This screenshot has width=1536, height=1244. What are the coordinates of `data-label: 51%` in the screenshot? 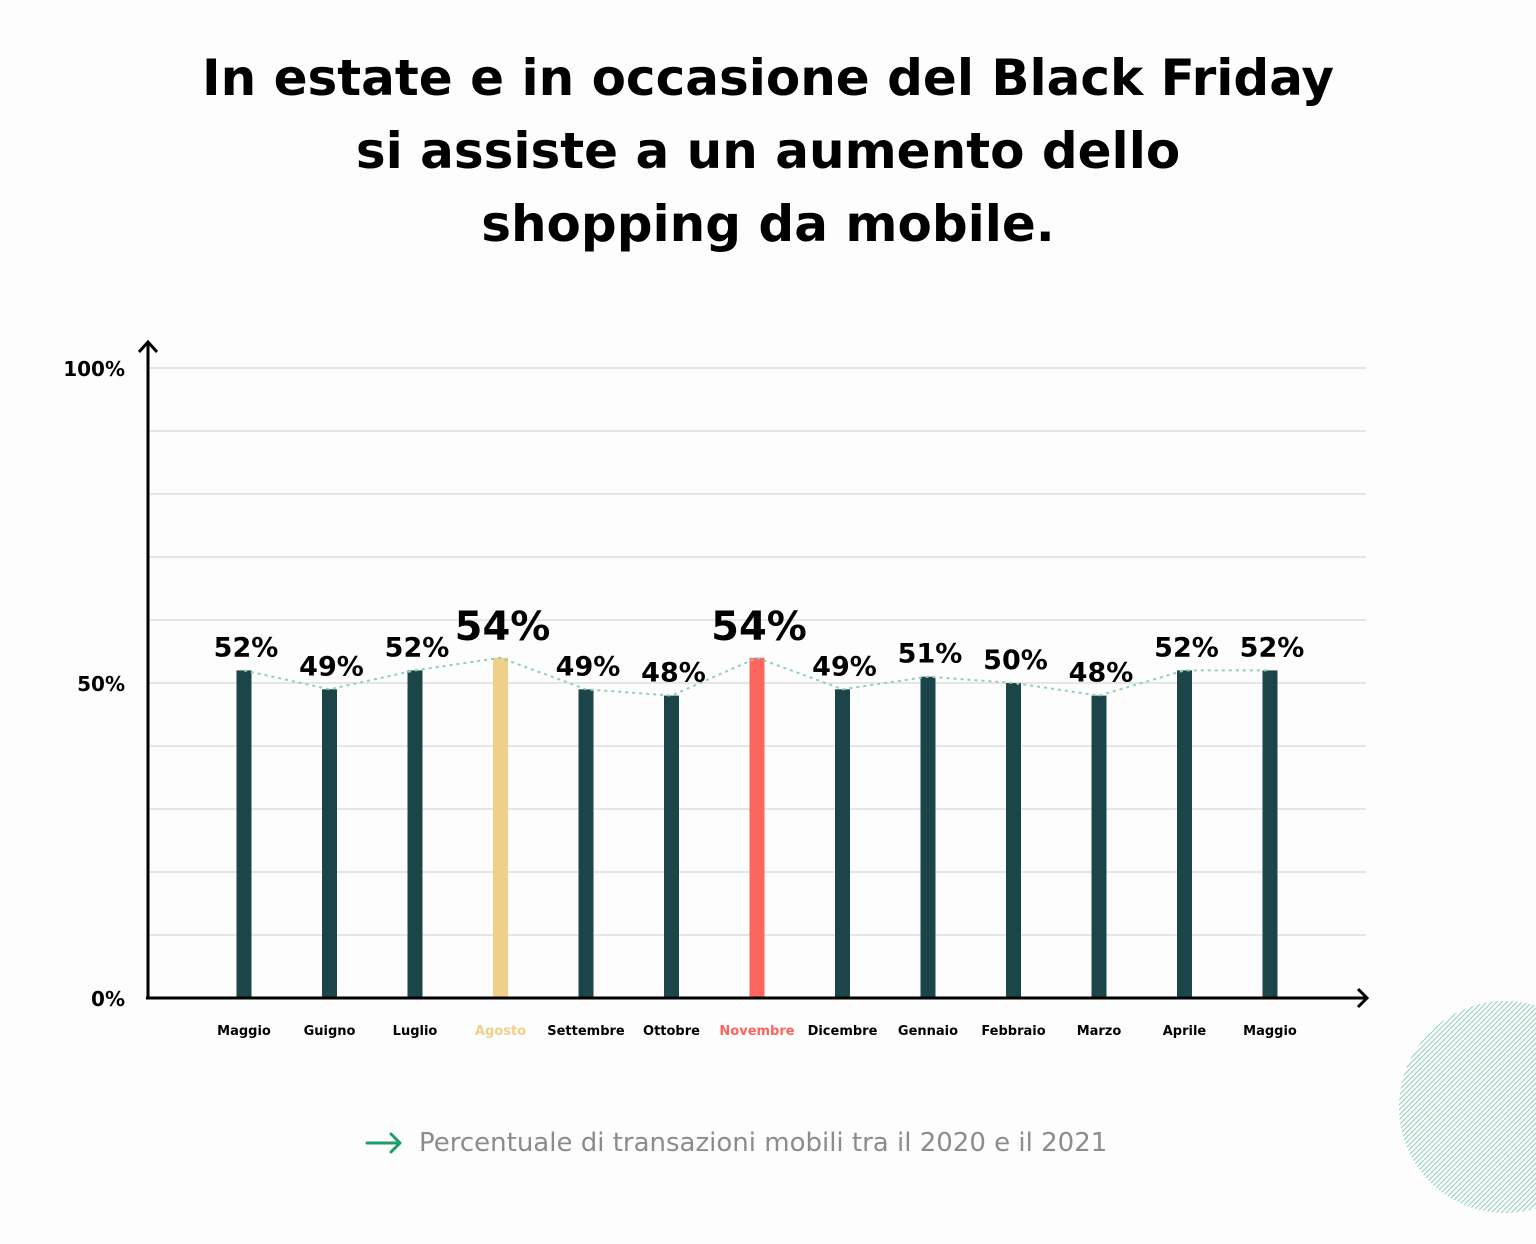 It's located at (930, 654).